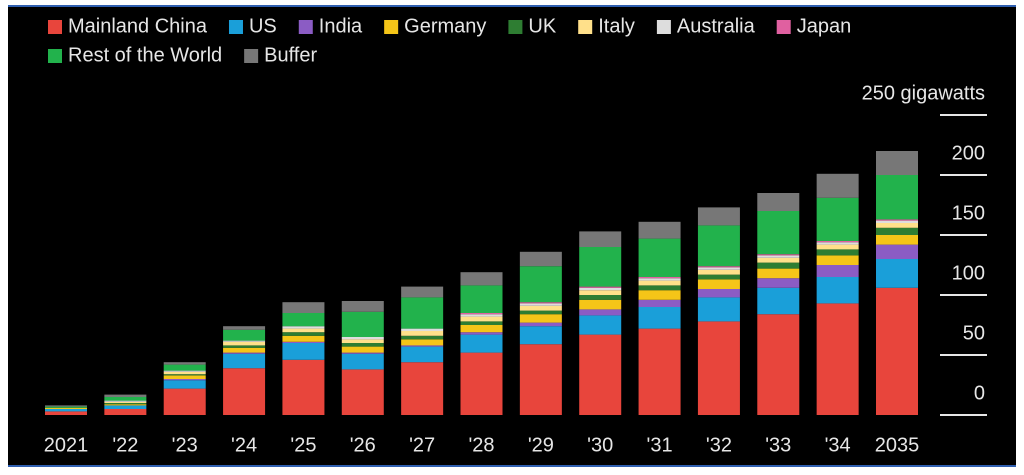 Image resolution: width=1024 pixels, height=475 pixels. Describe the element at coordinates (541, 445) in the screenshot. I see `x-tick-label: '29` at that location.